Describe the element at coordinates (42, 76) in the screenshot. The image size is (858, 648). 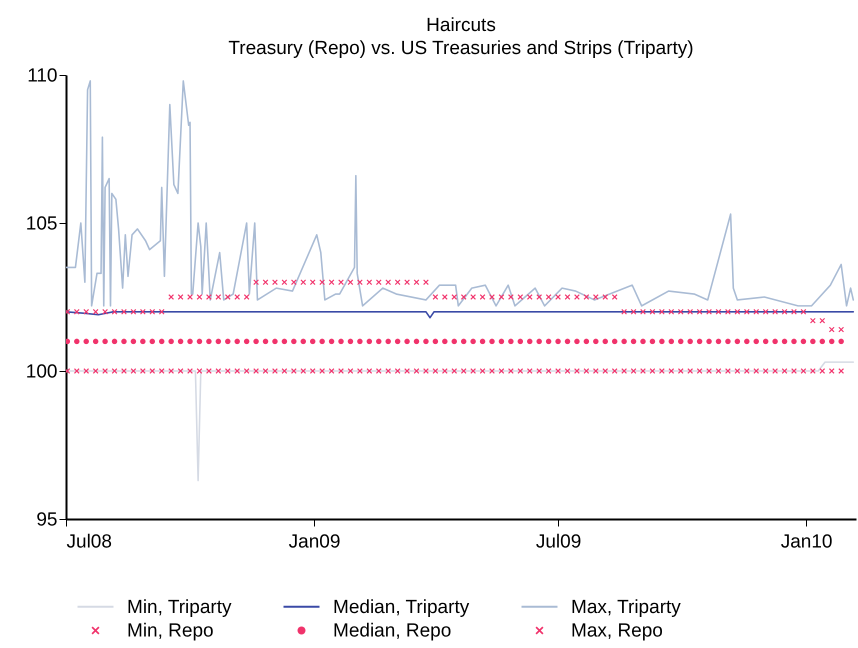
I see `y-tick-label: 110` at that location.